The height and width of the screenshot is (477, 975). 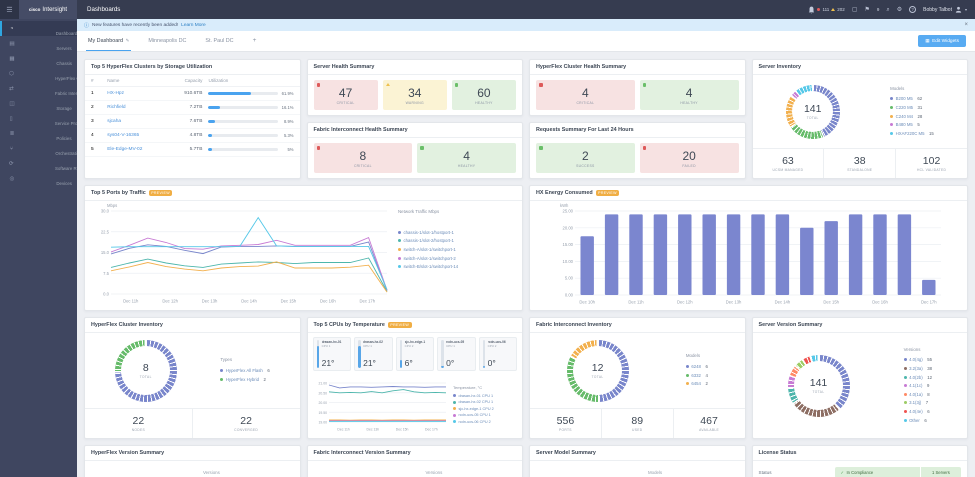 I want to click on legend-item: HXAF220C M5 15, so click(x=912, y=133).